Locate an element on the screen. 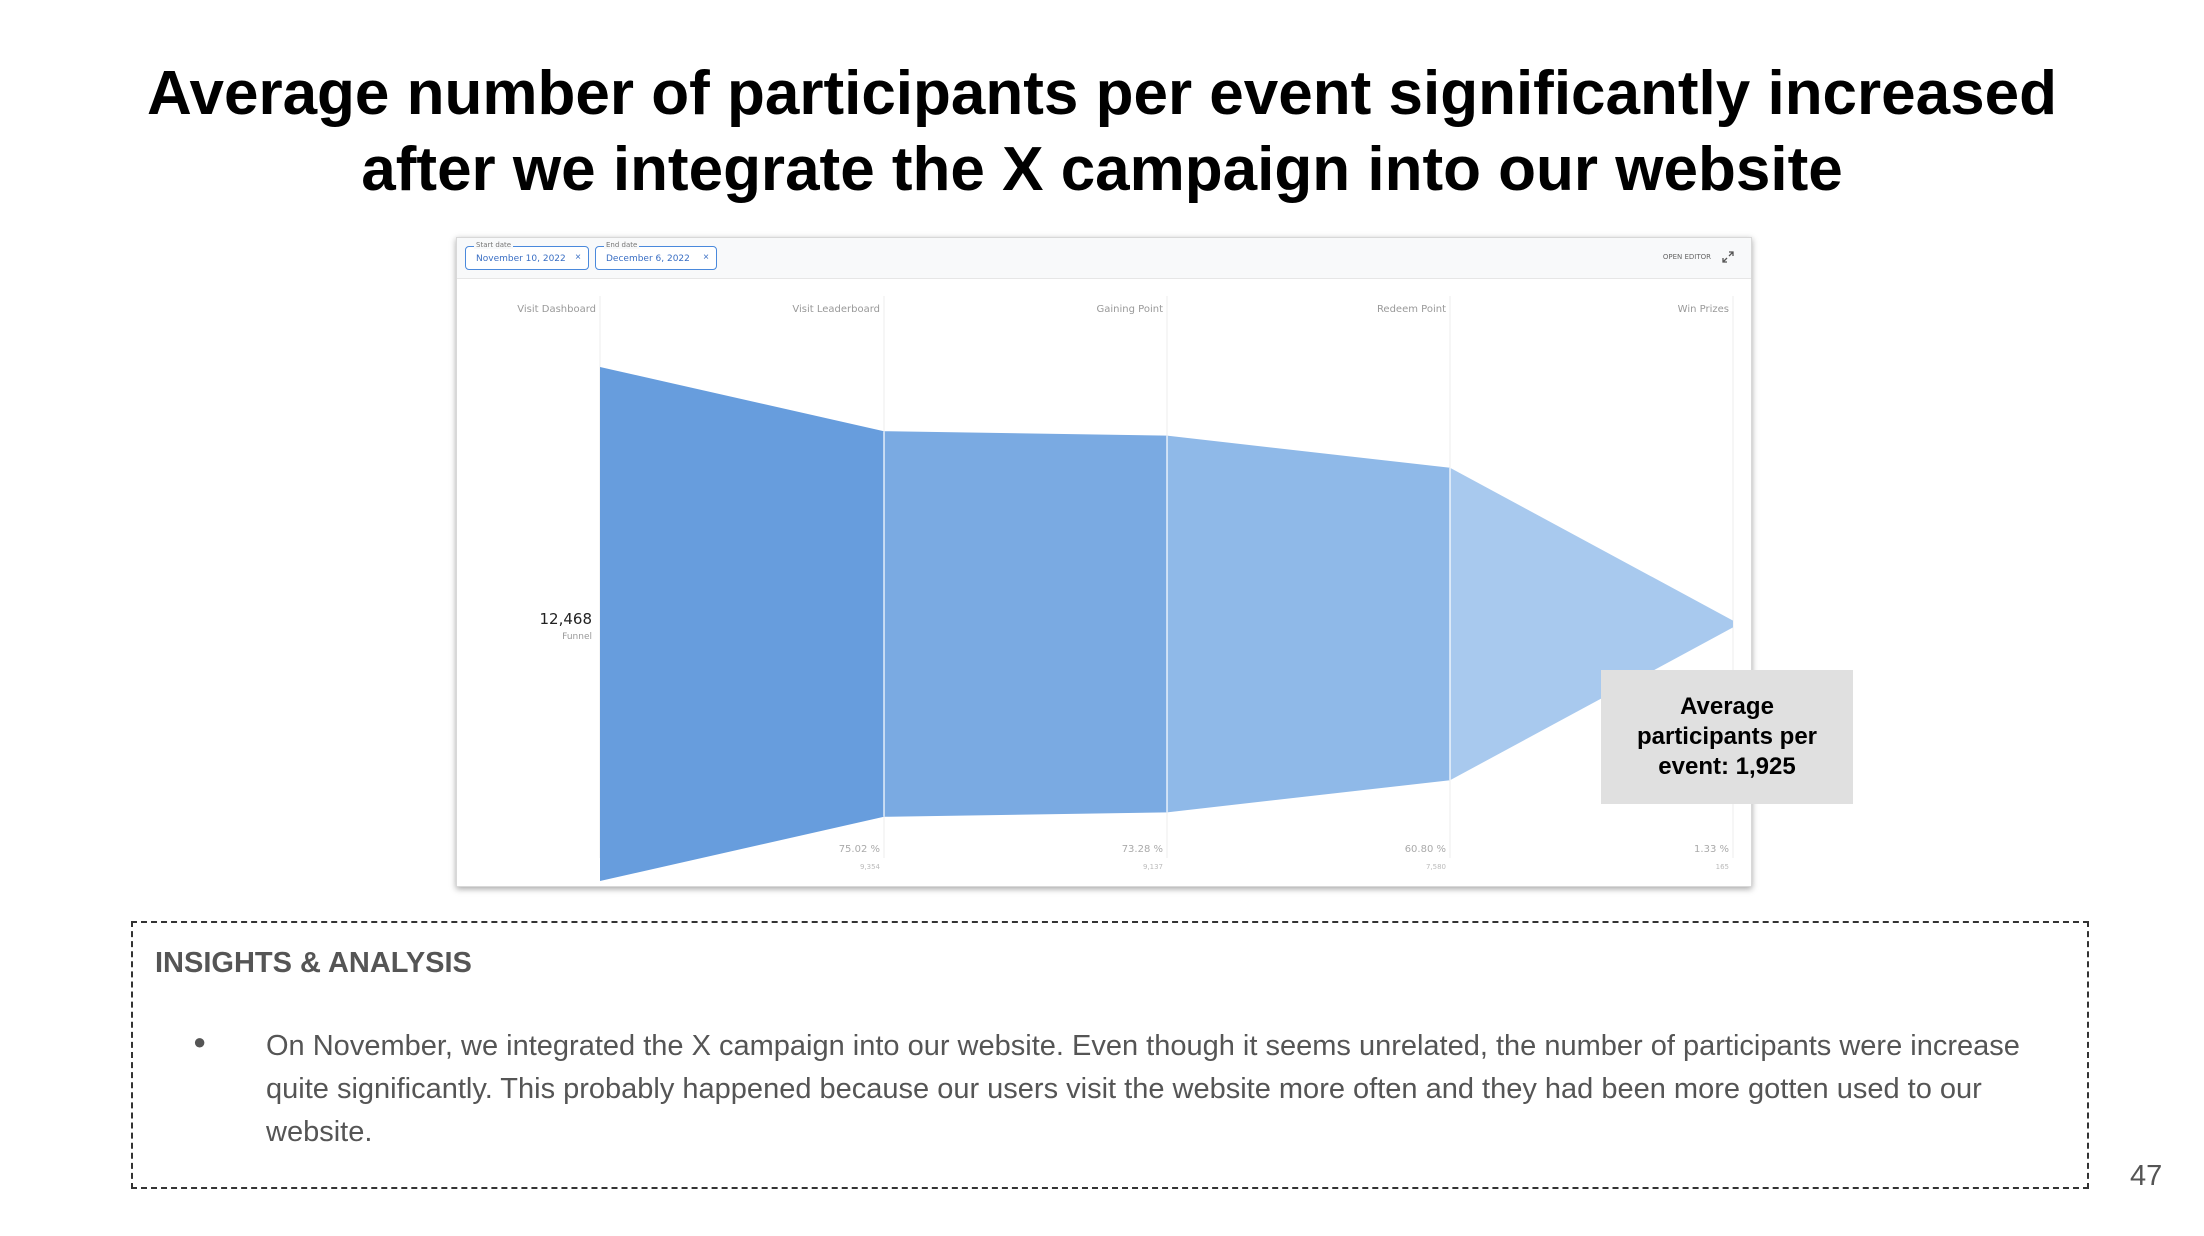 The height and width of the screenshot is (1236, 2204). expand-icon is located at coordinates (1728, 257).